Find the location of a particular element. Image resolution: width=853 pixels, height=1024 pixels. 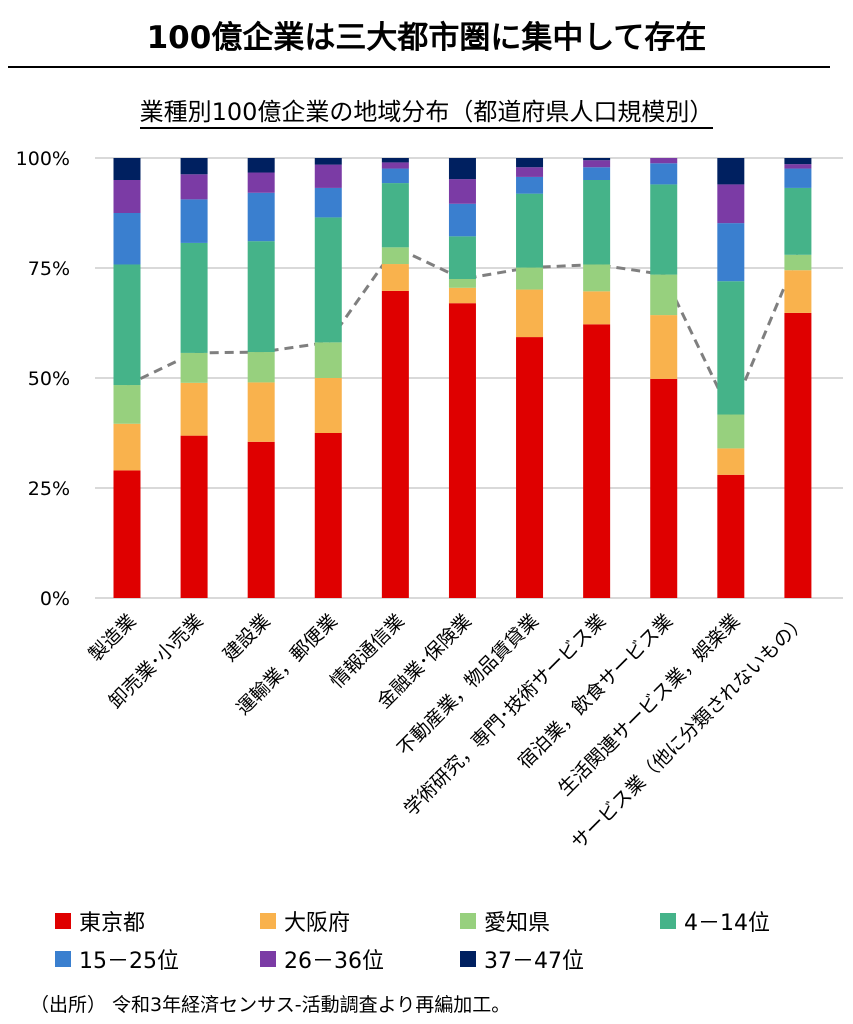

legend-label: 東京都 is located at coordinates (112, 923).